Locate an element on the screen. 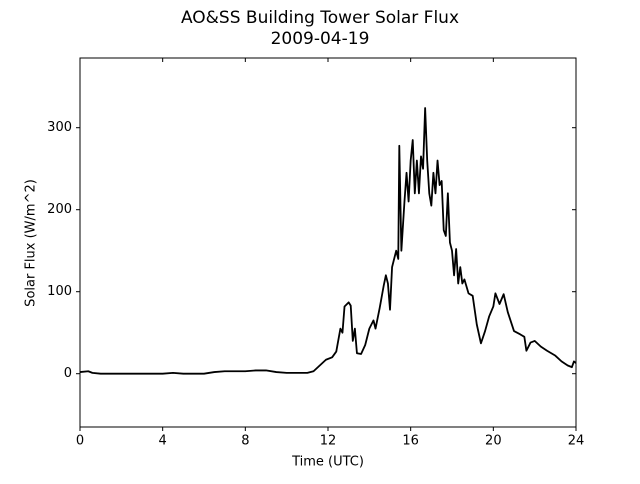  x-tick-label: 16 is located at coordinates (410, 441).